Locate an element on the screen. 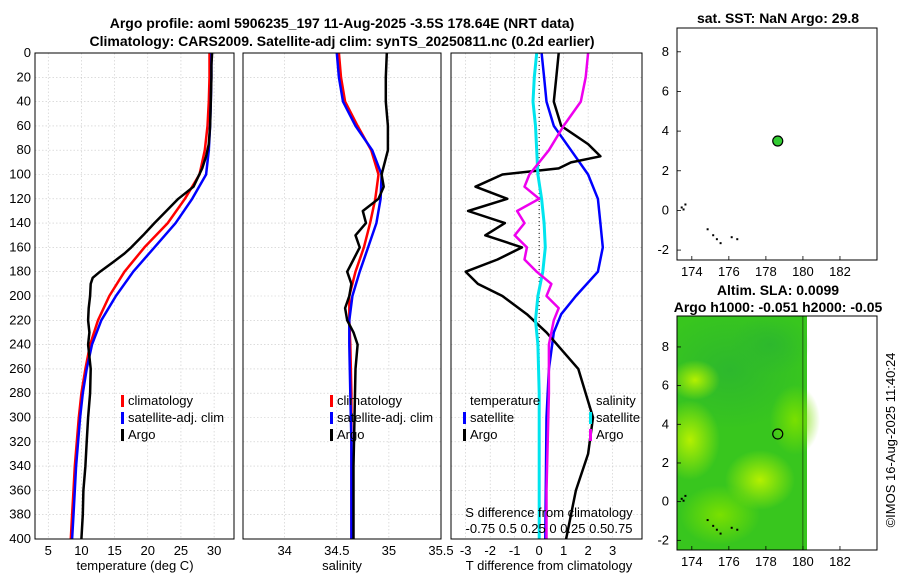 This screenshot has height=580, width=900. map-y-tick-label: 2 is located at coordinates (665, 462).